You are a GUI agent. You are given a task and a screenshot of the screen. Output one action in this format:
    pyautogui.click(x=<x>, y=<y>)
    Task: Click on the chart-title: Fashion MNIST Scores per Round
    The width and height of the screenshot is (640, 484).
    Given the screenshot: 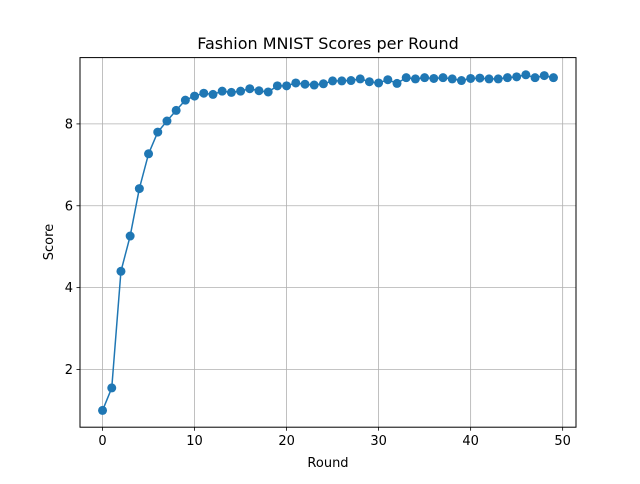 What is the action you would take?
    pyautogui.click(x=328, y=43)
    